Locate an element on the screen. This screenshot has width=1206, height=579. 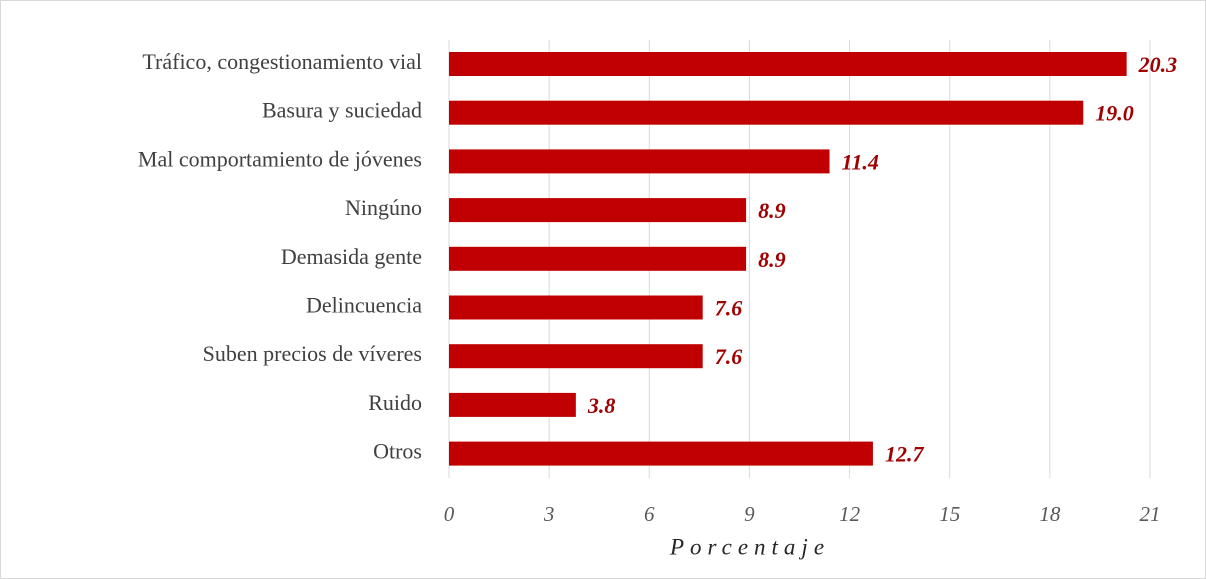
y-tick-label: Demasida gente is located at coordinates (351, 256).